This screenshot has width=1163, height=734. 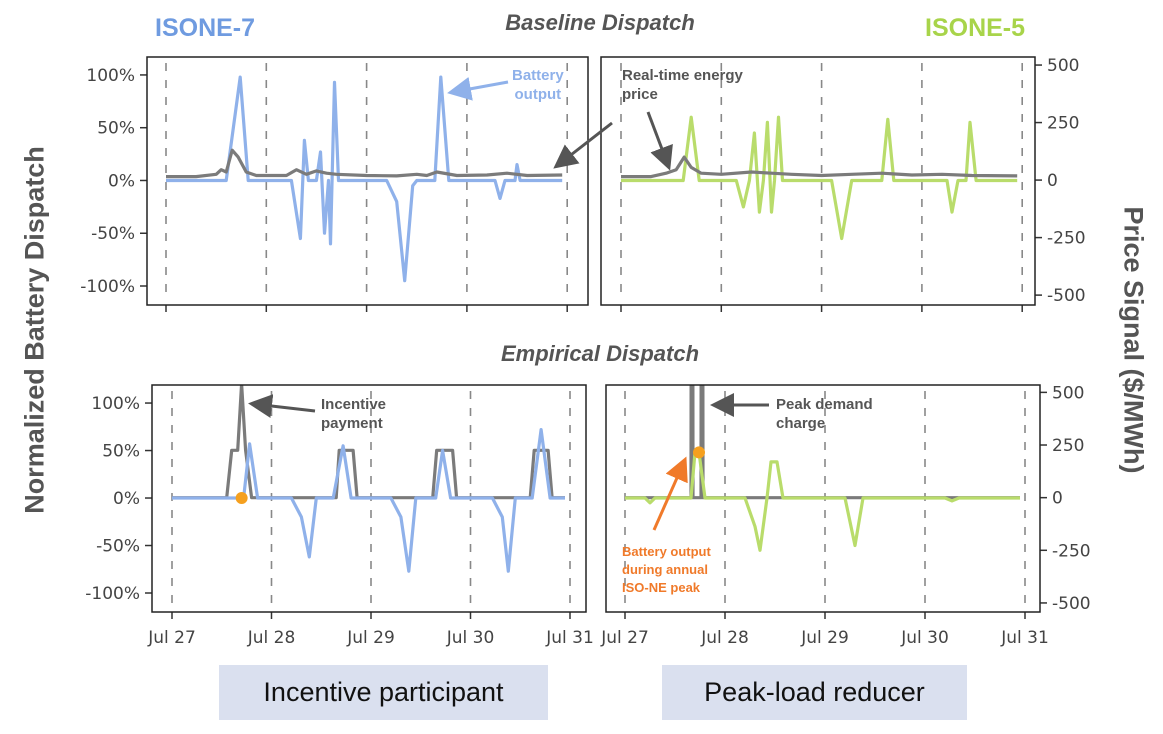 I want to click on incentive-annotation: Incentive payment, so click(x=354, y=414).